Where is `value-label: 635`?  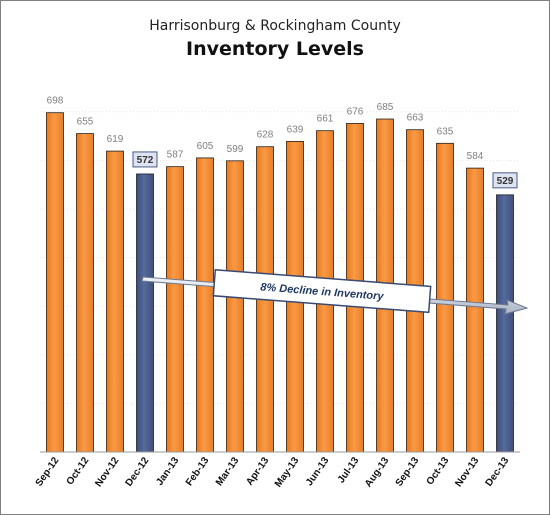
value-label: 635 is located at coordinates (445, 131).